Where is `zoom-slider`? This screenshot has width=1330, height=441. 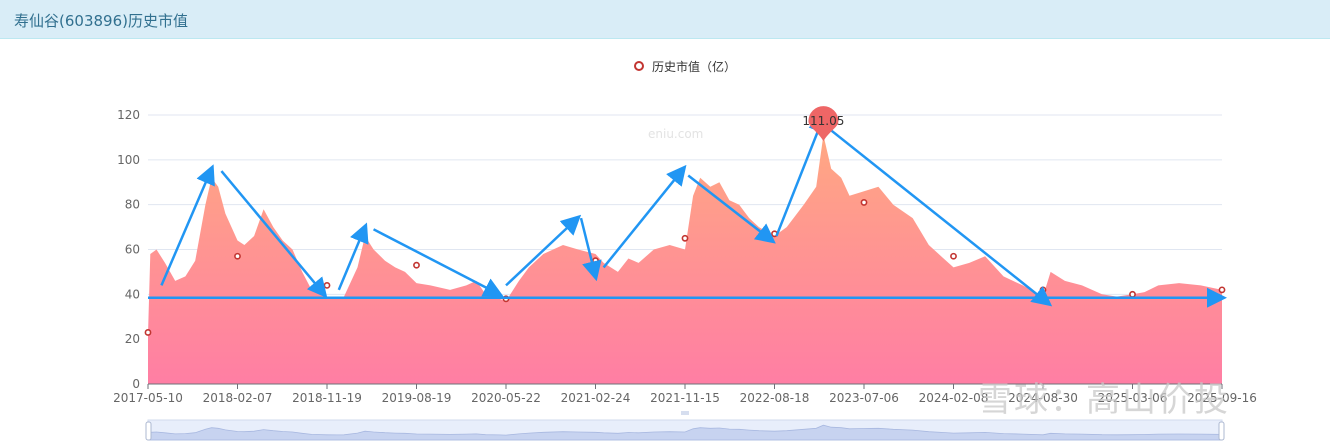
zoom-slider is located at coordinates (685, 426).